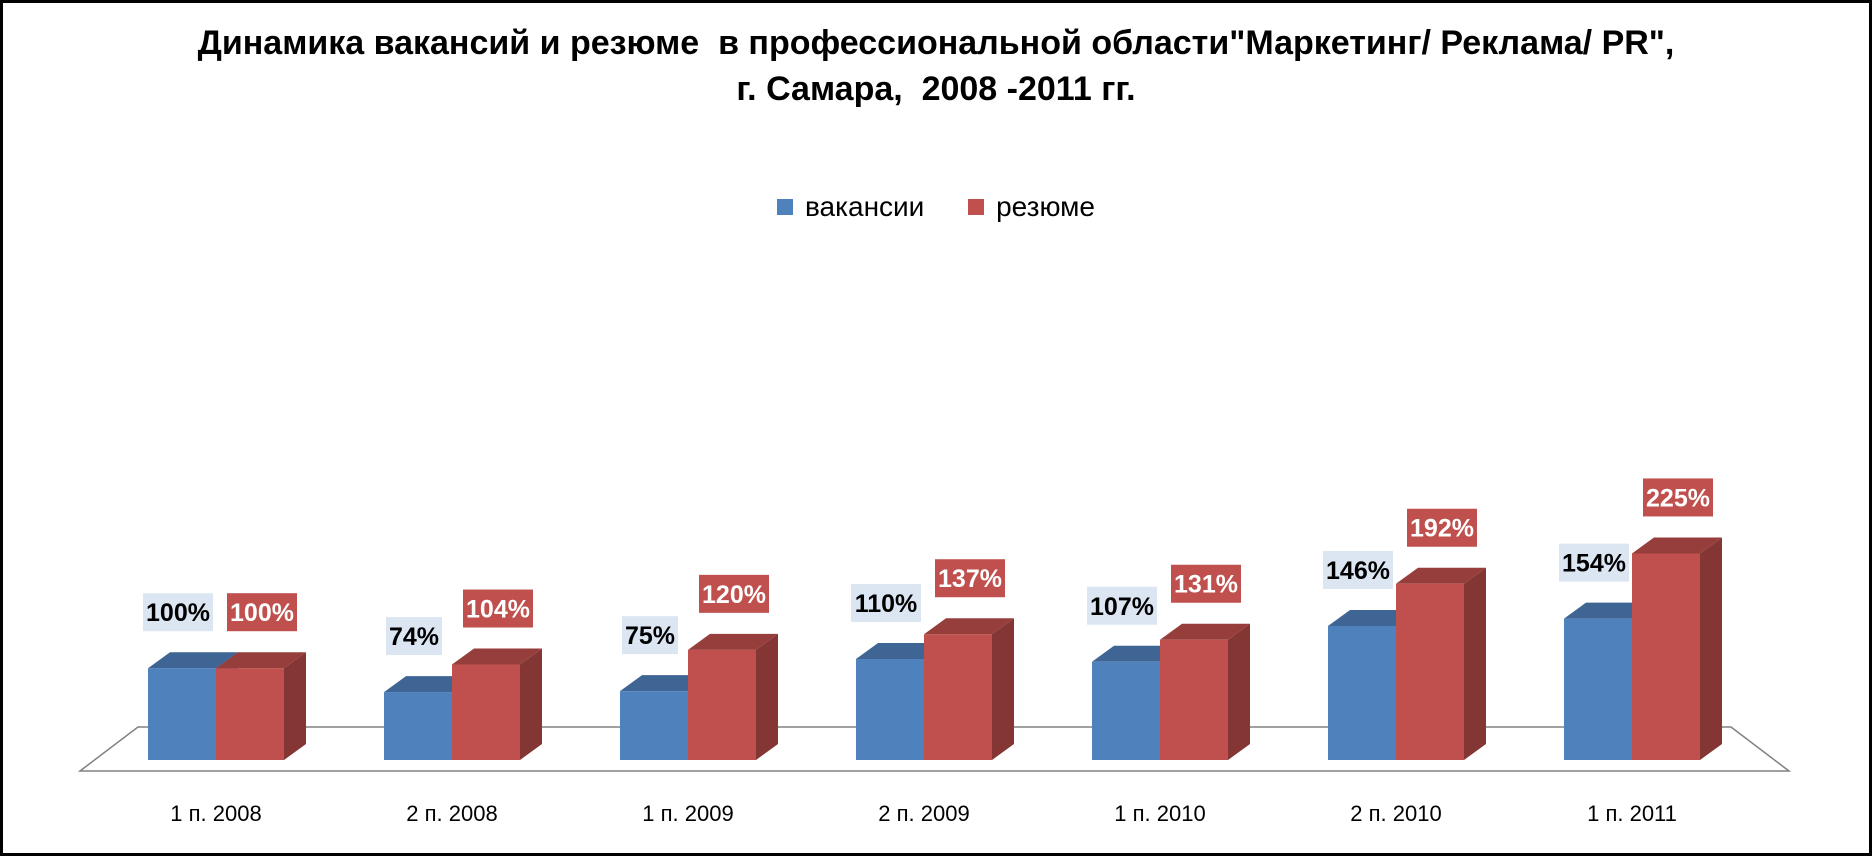 This screenshot has height=856, width=1872. Describe the element at coordinates (865, 206) in the screenshot. I see `legend-label-vacancies: вакансии` at that location.